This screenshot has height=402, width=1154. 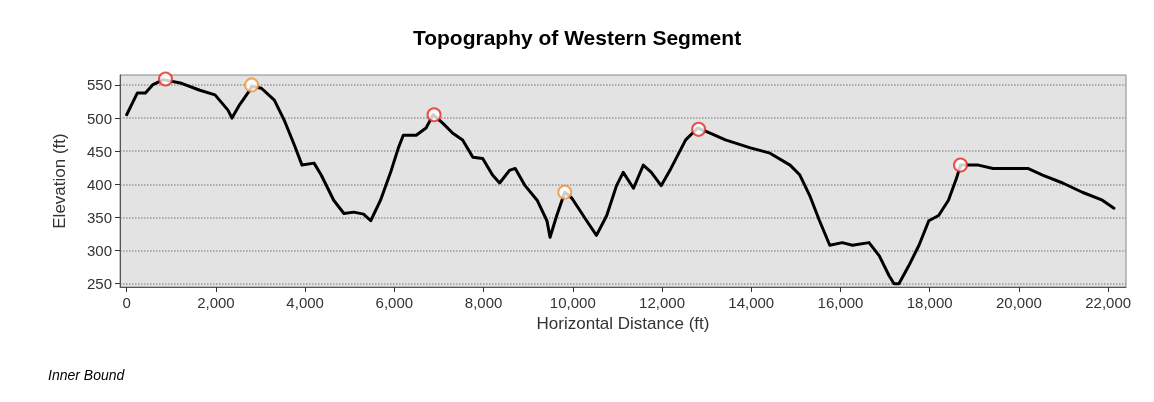 I want to click on y-tick-label: 250, so click(x=99, y=284).